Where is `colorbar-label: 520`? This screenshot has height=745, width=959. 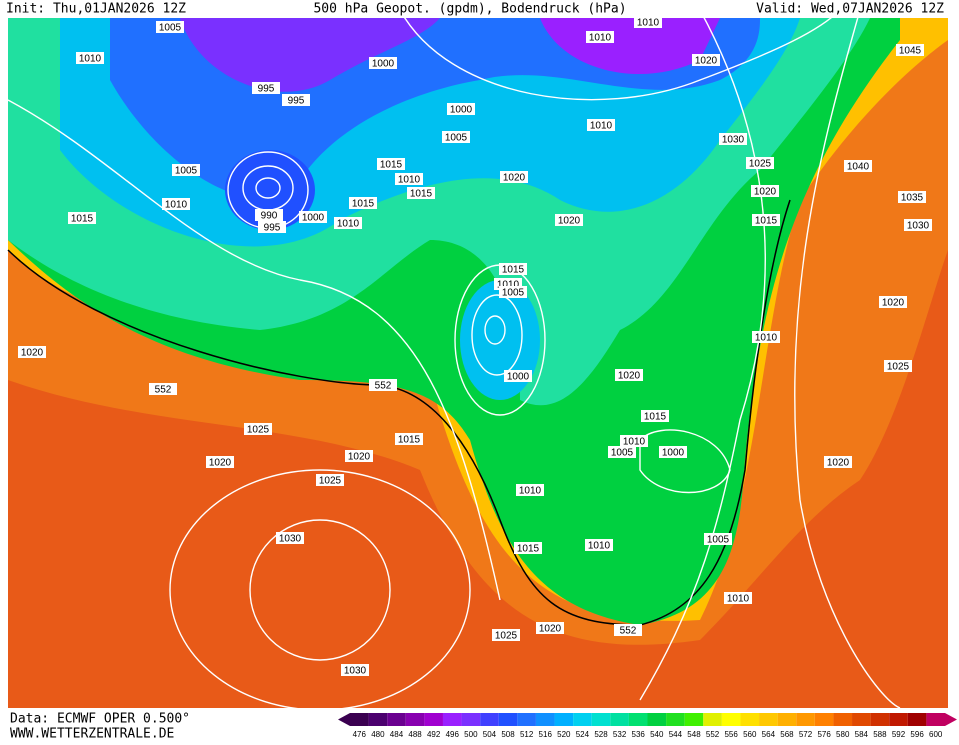
colorbar-label: 520 is located at coordinates (564, 734).